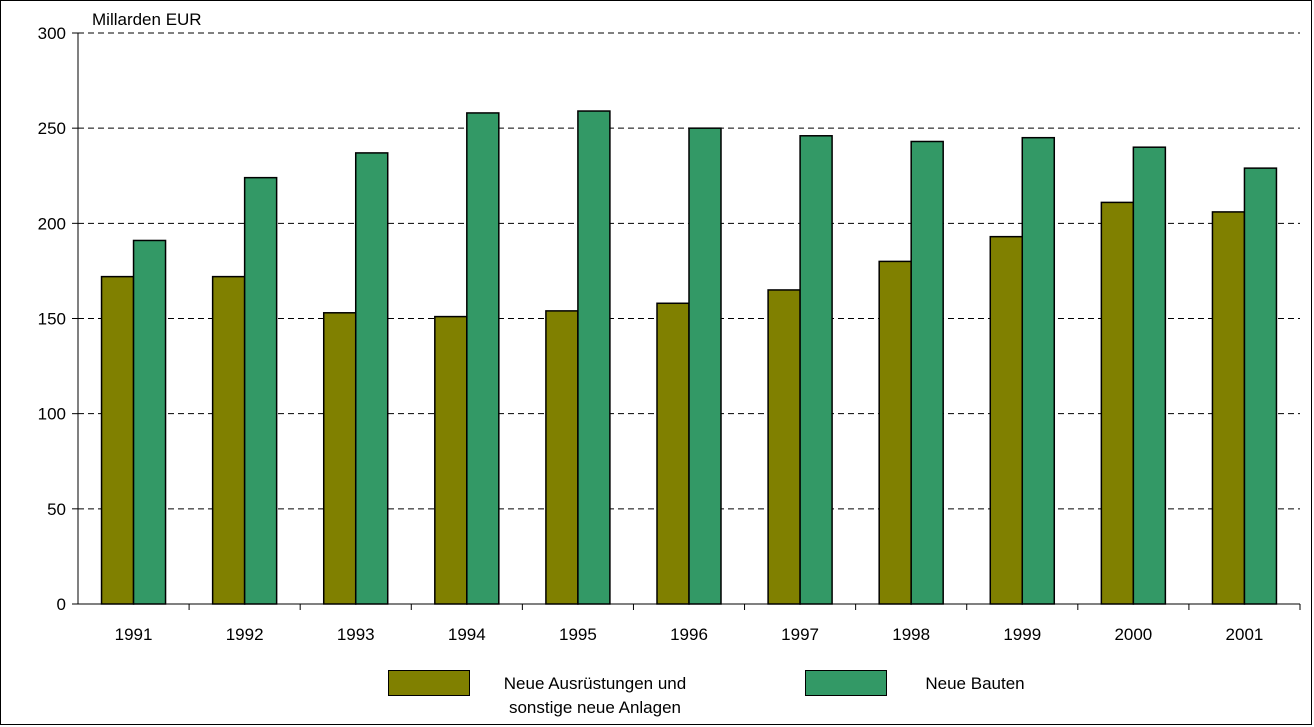 Image resolution: width=1314 pixels, height=727 pixels. I want to click on y-tick-label: 200, so click(52, 223).